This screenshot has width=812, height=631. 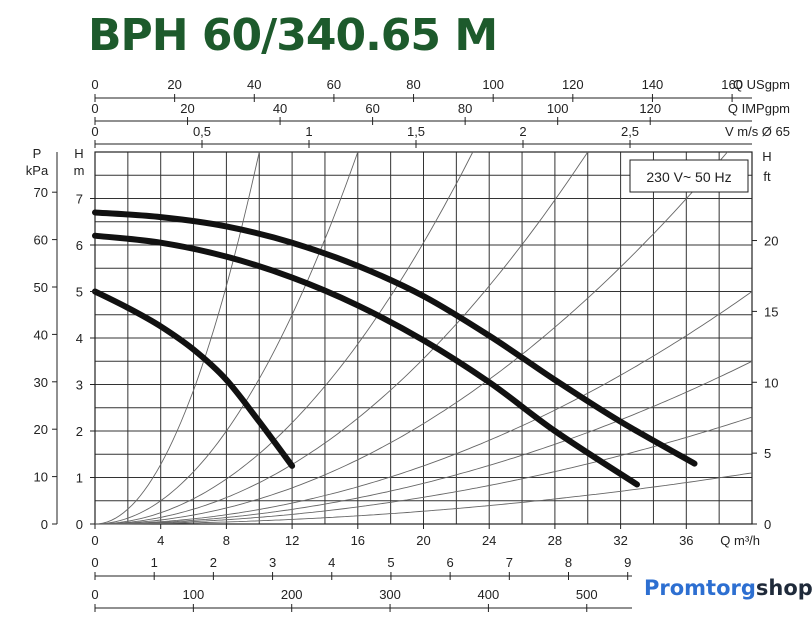 I want to click on top-axis-label: V m/s Ø 65, so click(x=757, y=131).